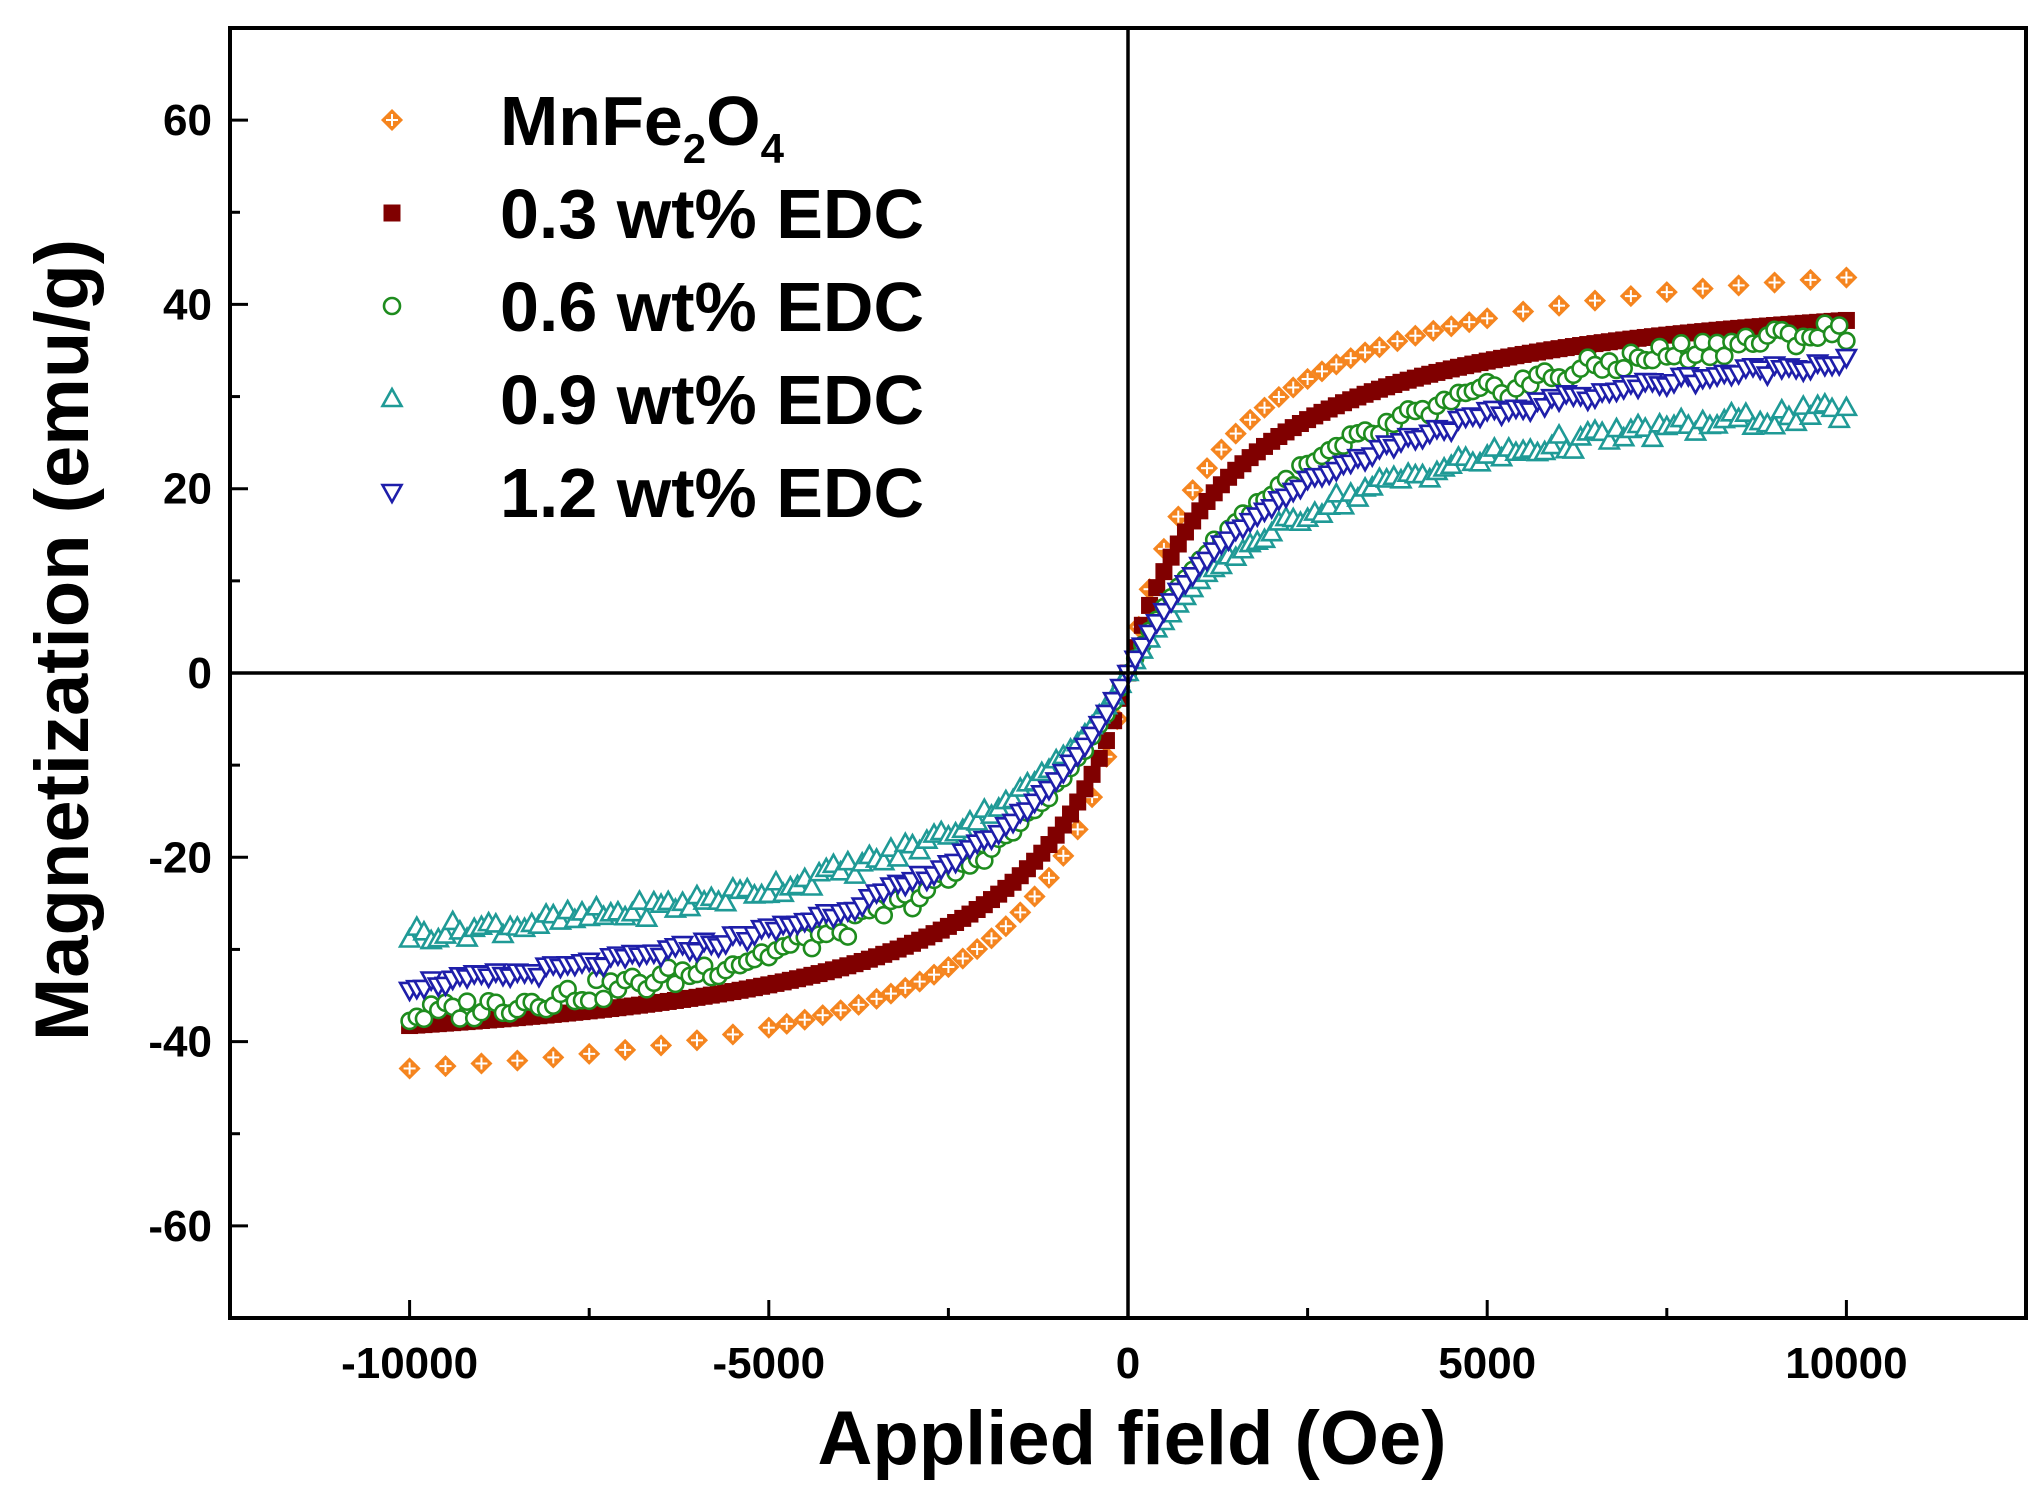 This screenshot has height=1497, width=2038. What do you see at coordinates (1487, 1363) in the screenshot?
I see `x-tick-label: 5000` at bounding box center [1487, 1363].